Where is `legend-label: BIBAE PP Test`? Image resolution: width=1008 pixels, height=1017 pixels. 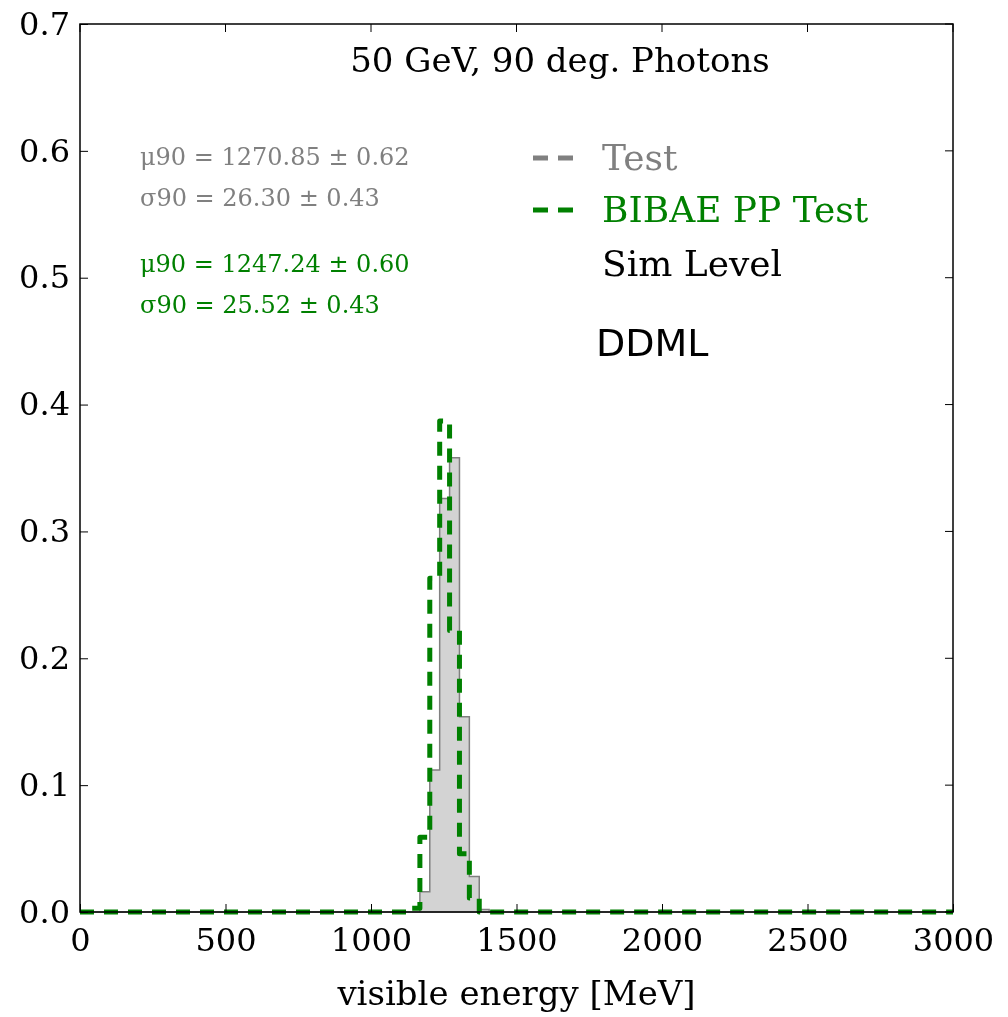 legend-label: BIBAE PP Test is located at coordinates (735, 209).